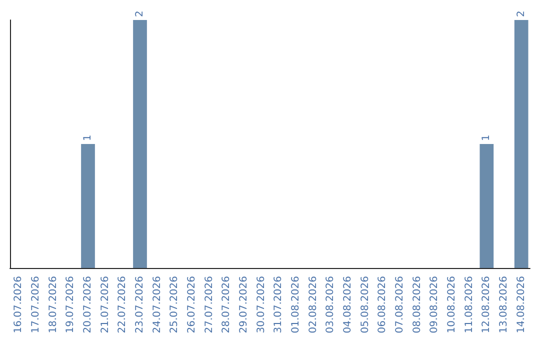 This screenshot has height=340, width=540. I want to click on x-tick-label: 28.07.2026, so click(226, 305).